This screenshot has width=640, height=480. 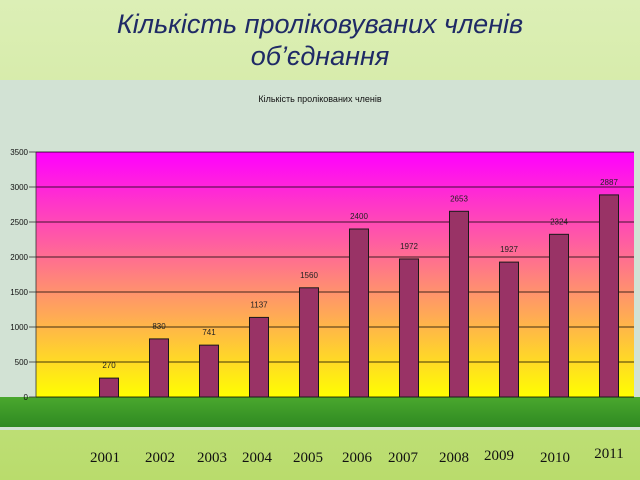 What do you see at coordinates (212, 458) in the screenshot?
I see `x-tick-label-2003: 2003` at bounding box center [212, 458].